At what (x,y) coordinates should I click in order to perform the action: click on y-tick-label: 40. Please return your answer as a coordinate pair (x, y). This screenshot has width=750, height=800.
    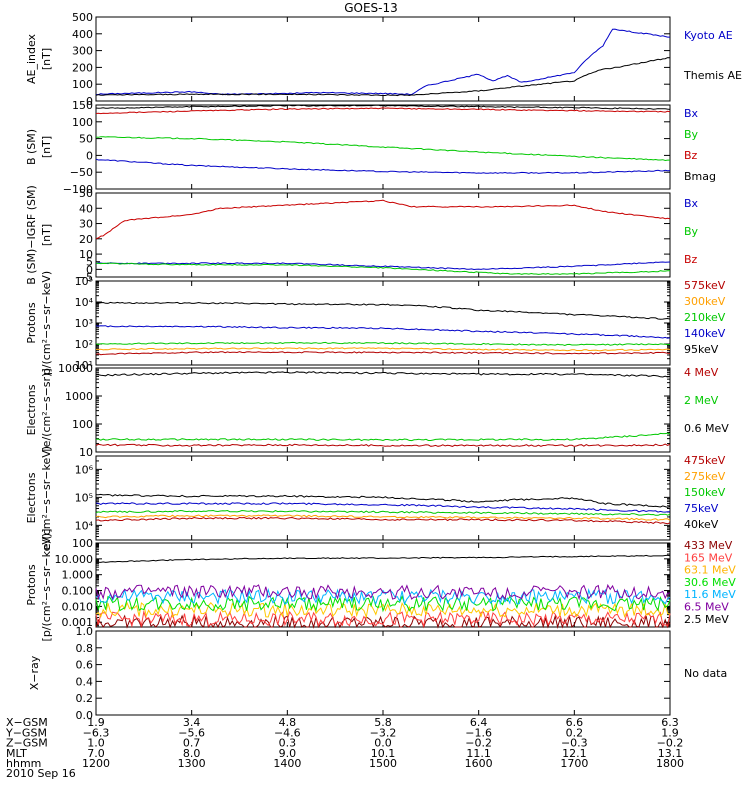
    Looking at the image, I should click on (86, 208).